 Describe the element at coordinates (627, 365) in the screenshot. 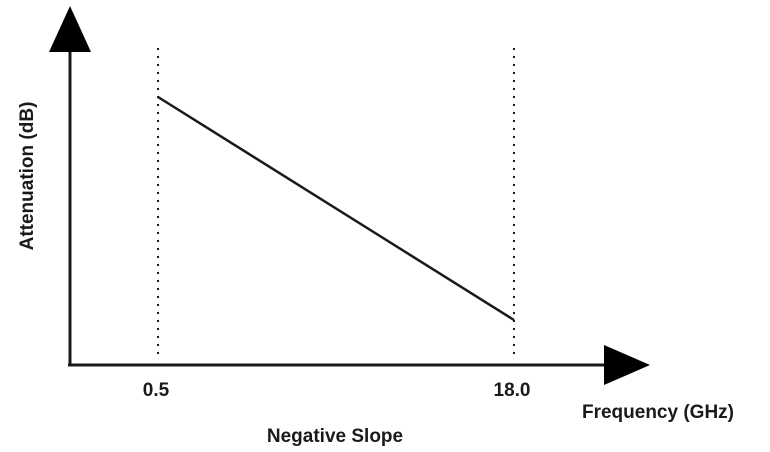

I see `x-axis-arrowhead` at that location.